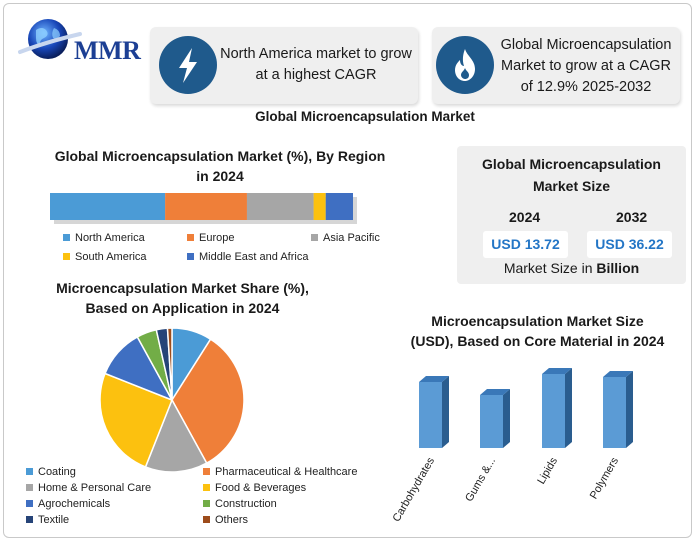 The image size is (695, 541). Describe the element at coordinates (550, 268) in the screenshot. I see `unit-prefix: Market Size in` at that location.